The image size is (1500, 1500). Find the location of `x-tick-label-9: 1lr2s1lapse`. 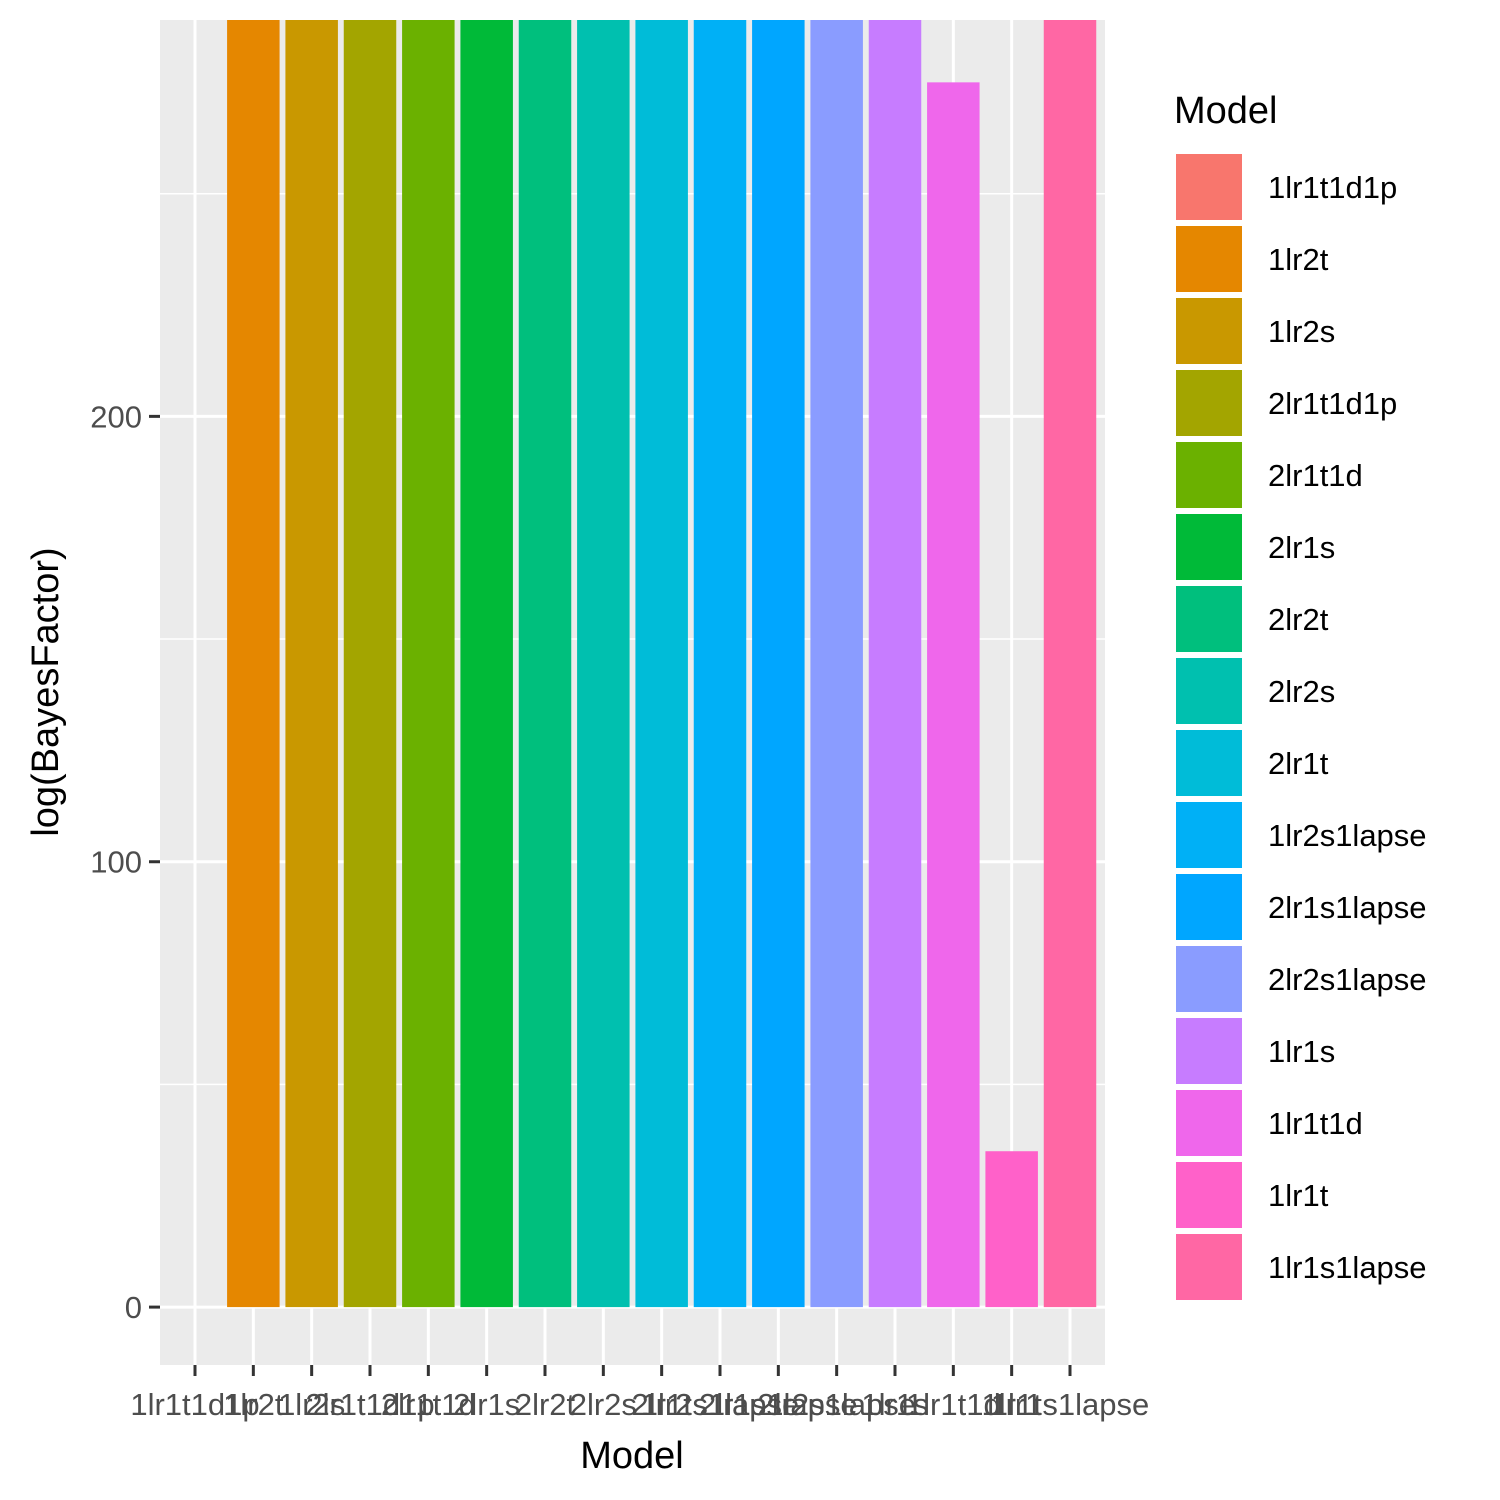

x-tick-label-9: 1lr2s1lapse is located at coordinates (720, 1404).